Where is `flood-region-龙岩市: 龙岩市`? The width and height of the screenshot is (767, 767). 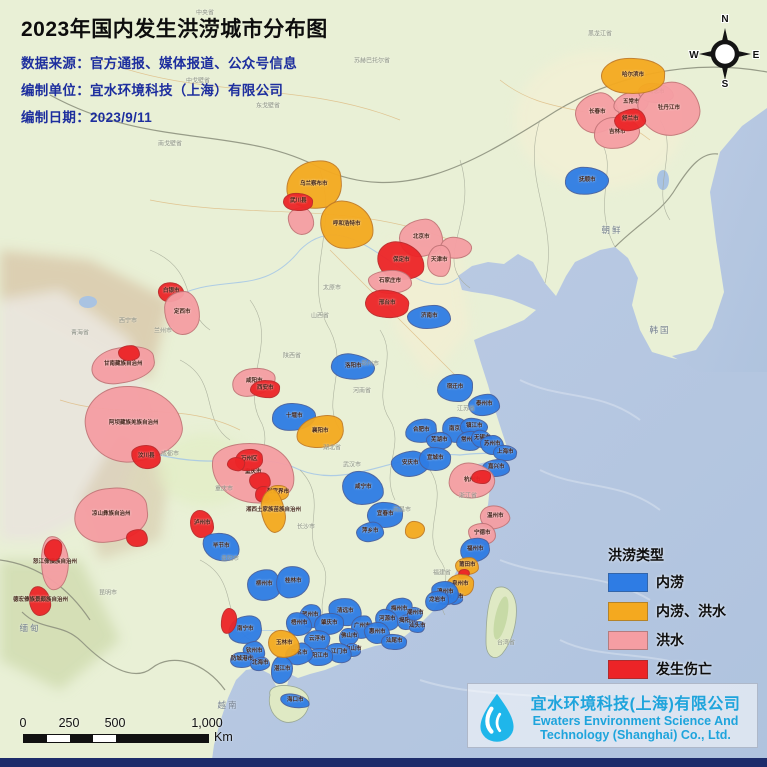 flood-region-龙岩市: 龙岩市 is located at coordinates (437, 601).